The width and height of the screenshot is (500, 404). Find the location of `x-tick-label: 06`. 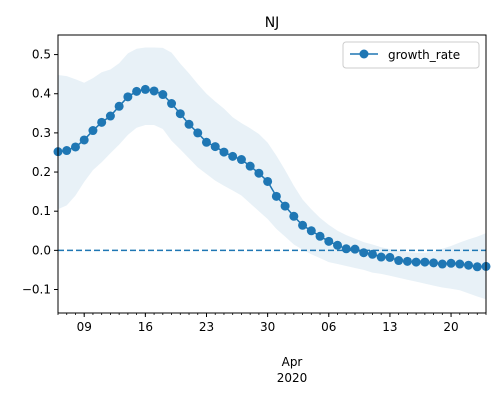

x-tick-label: 06 is located at coordinates (328, 327).